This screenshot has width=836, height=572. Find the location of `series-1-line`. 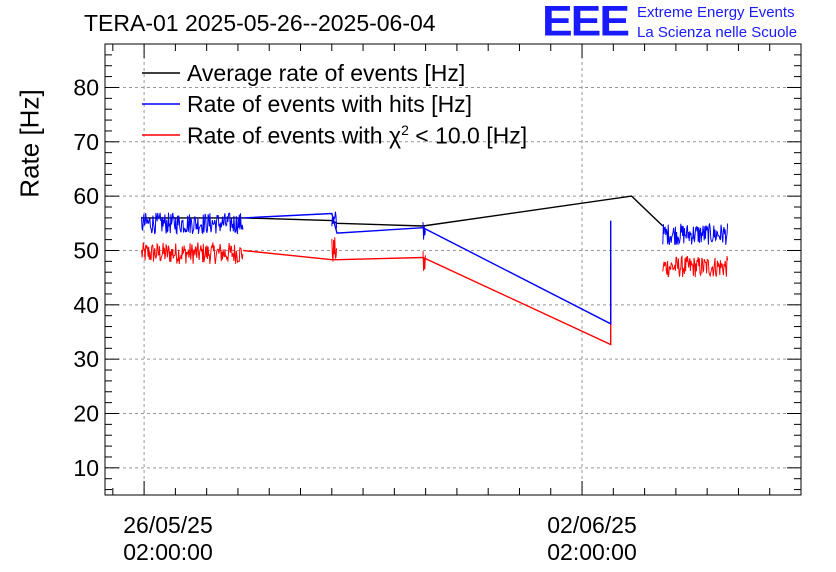

series-1-line is located at coordinates (427, 268).